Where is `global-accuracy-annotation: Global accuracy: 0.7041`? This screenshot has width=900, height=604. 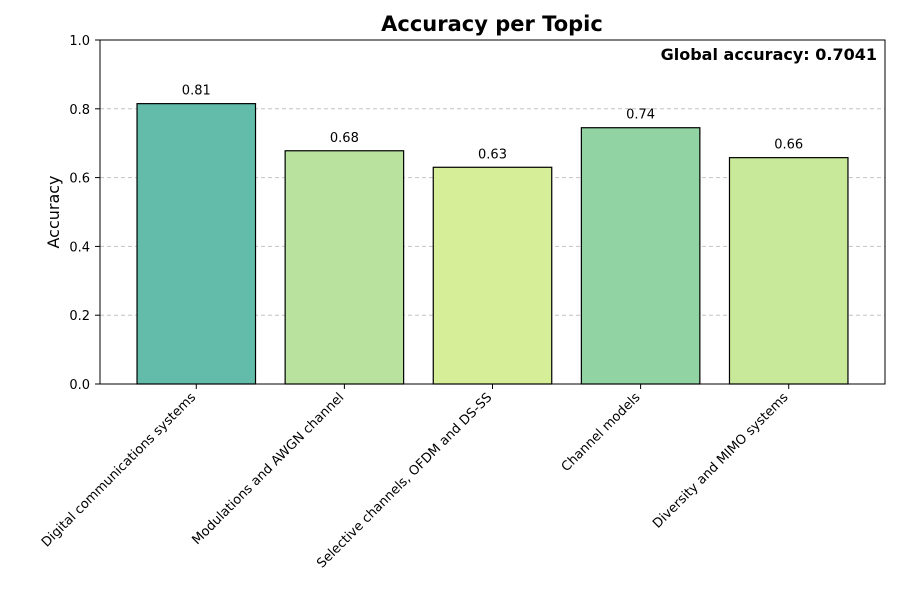
global-accuracy-annotation: Global accuracy: 0.7041 is located at coordinates (769, 54).